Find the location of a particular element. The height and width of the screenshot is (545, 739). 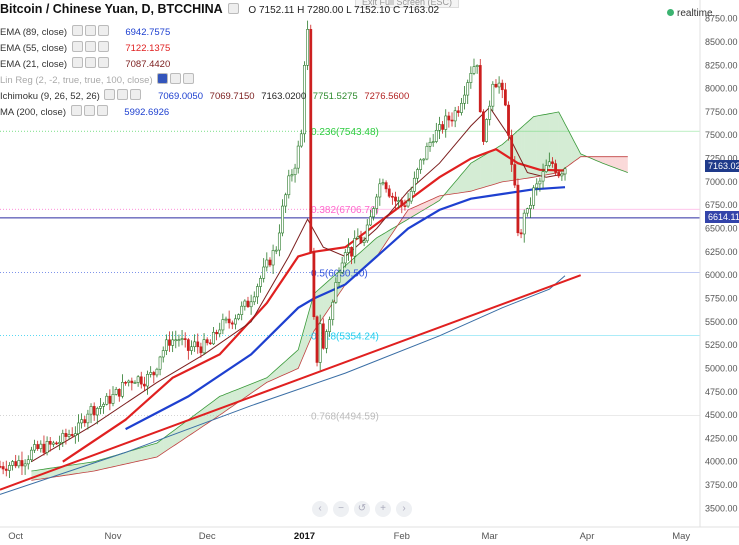

exit-fullscreen-button: Exit Full Screen (ESC) is located at coordinates (407, 4).